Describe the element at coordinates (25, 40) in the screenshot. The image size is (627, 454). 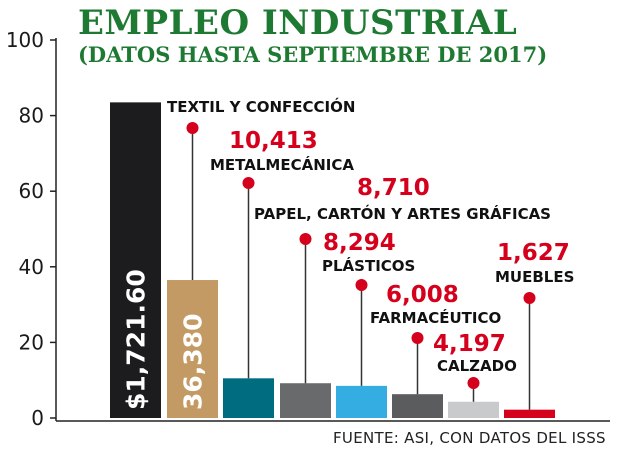
I see `y-tick-label: 100` at that location.